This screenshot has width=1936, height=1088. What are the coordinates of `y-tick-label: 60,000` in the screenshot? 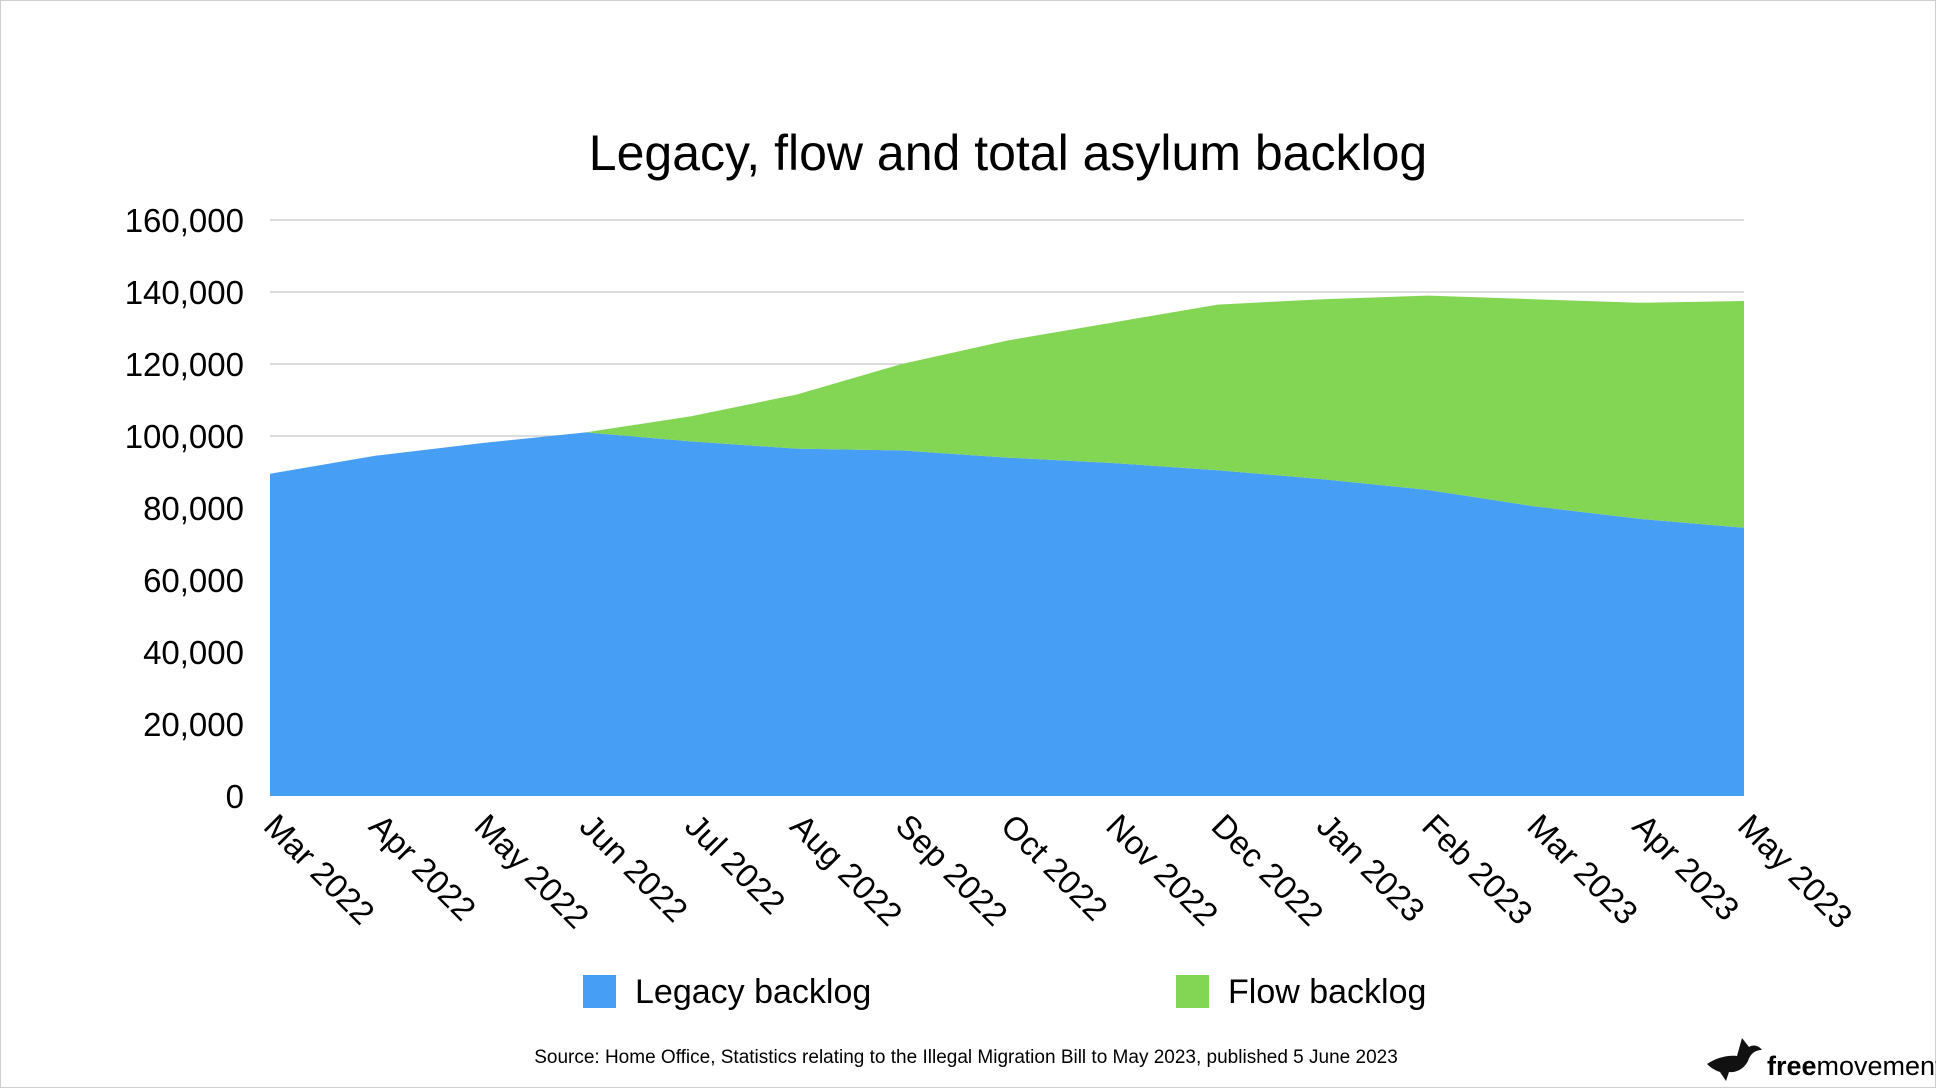 It's located at (193, 580).